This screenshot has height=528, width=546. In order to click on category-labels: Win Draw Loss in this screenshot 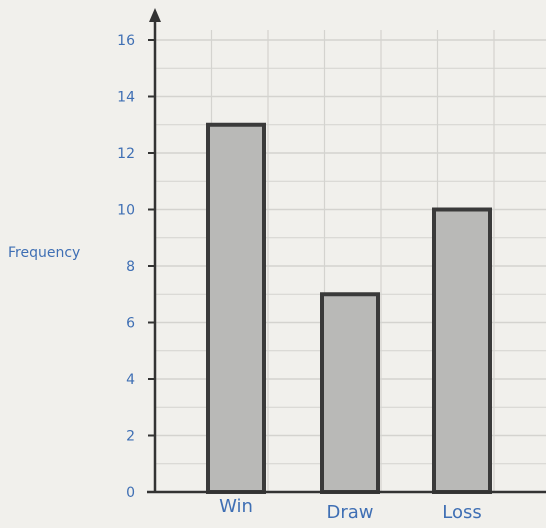, I will do `click(350, 509)`.